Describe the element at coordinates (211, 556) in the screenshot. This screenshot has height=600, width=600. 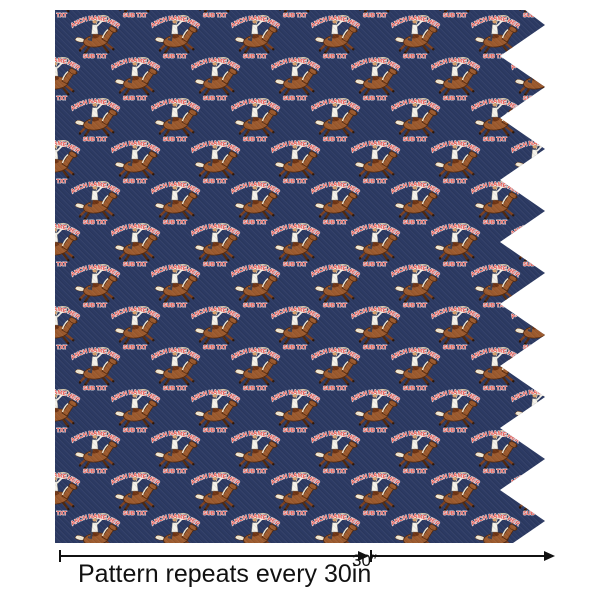
I see `repeat-dimension-line` at that location.